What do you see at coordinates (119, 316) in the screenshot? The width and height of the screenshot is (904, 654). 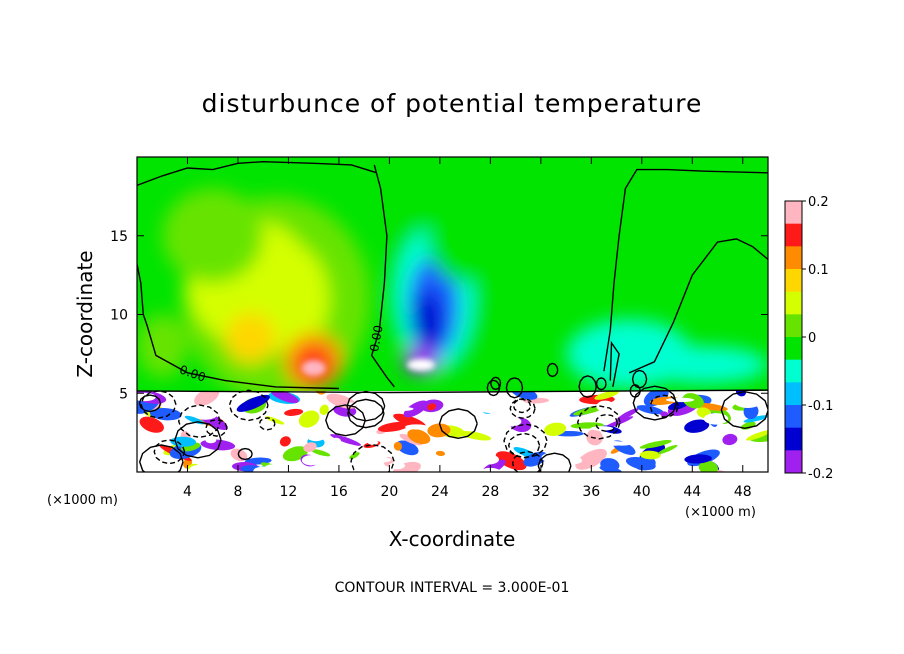 I see `y-tick-label: 10` at bounding box center [119, 316].